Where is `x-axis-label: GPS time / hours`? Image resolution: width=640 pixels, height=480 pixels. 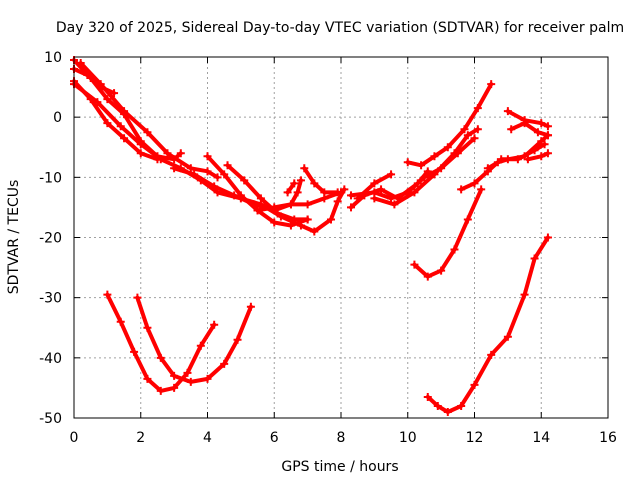
x-axis-label: GPS time / hours is located at coordinates (339, 467).